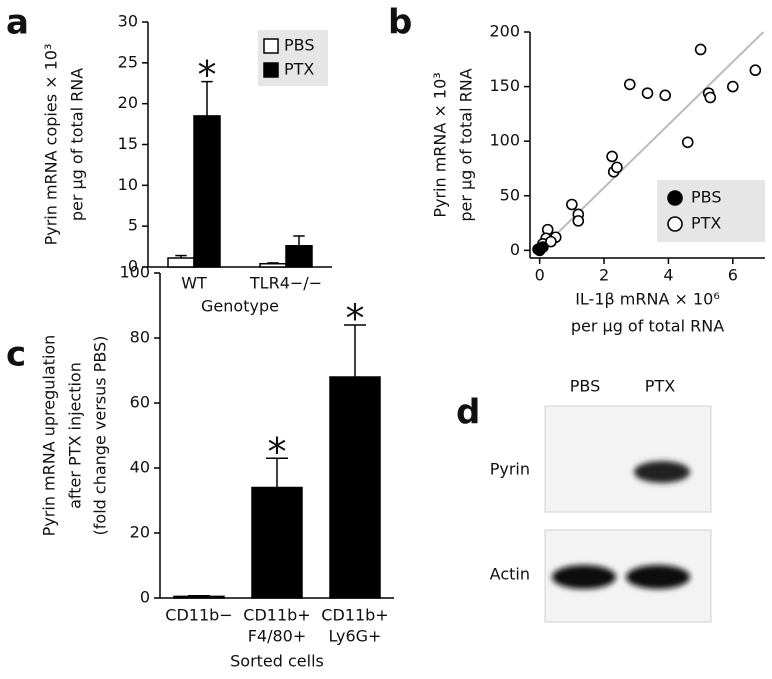 Image resolution: width=772 pixels, height=679 pixels. Describe the element at coordinates (277, 661) in the screenshot. I see `x-axis-label: Sorted cells` at that location.